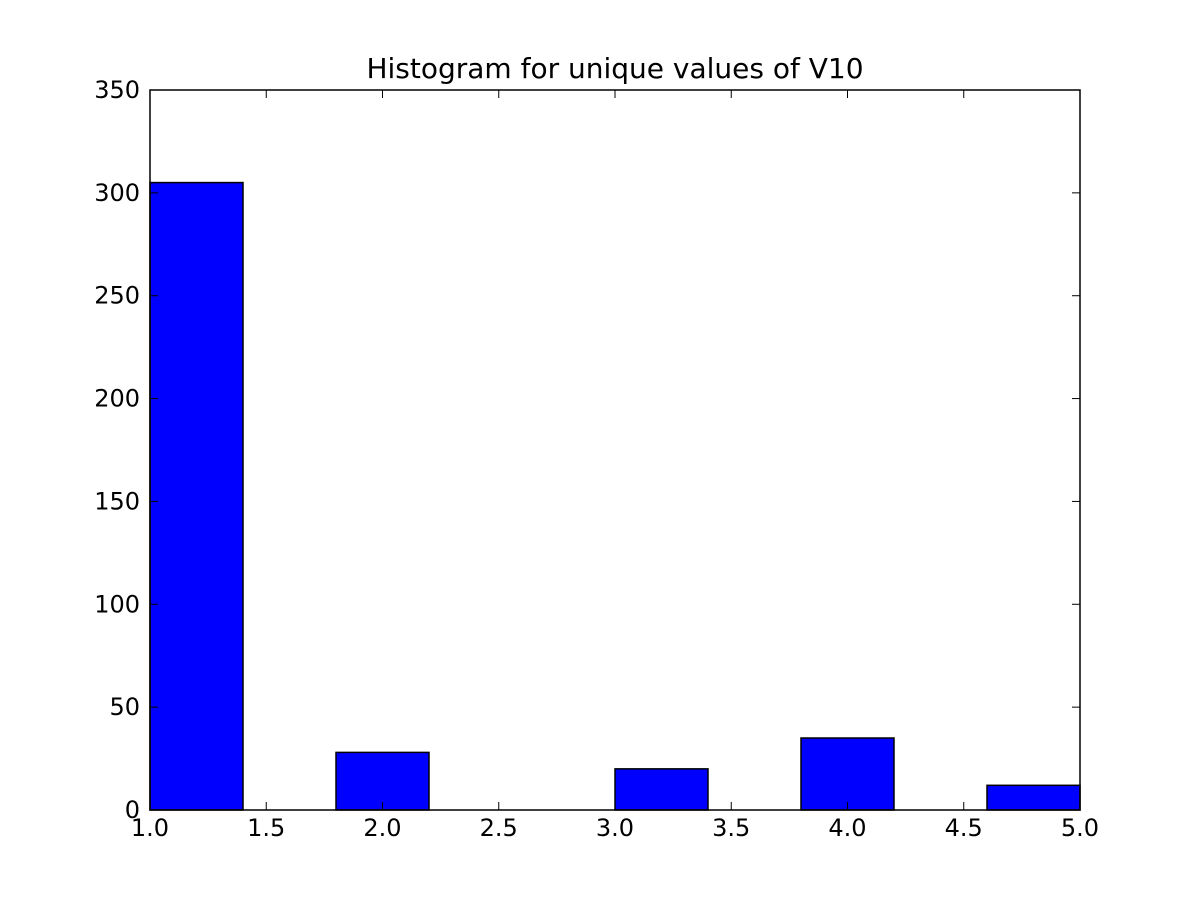  What do you see at coordinates (117, 501) in the screenshot?
I see `y-tick-label: 150` at bounding box center [117, 501].